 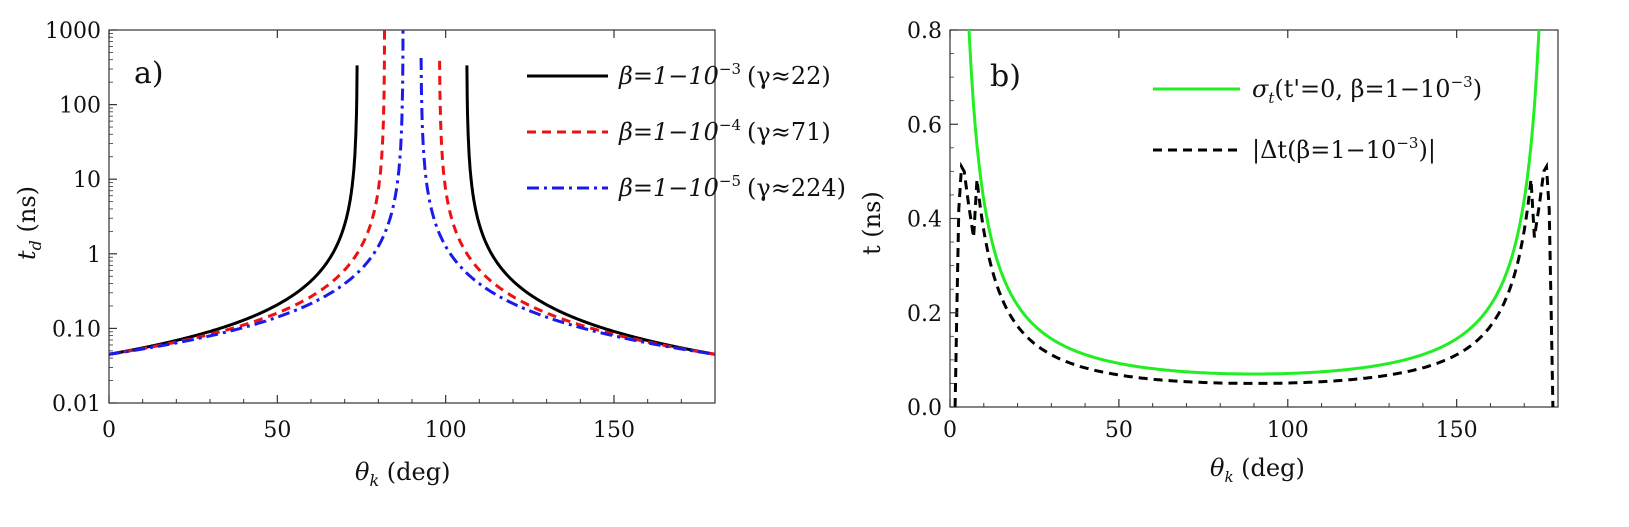 What do you see at coordinates (1257, 470) in the screenshot?
I see `x-axis-label-b: θk (deg)` at bounding box center [1257, 470].